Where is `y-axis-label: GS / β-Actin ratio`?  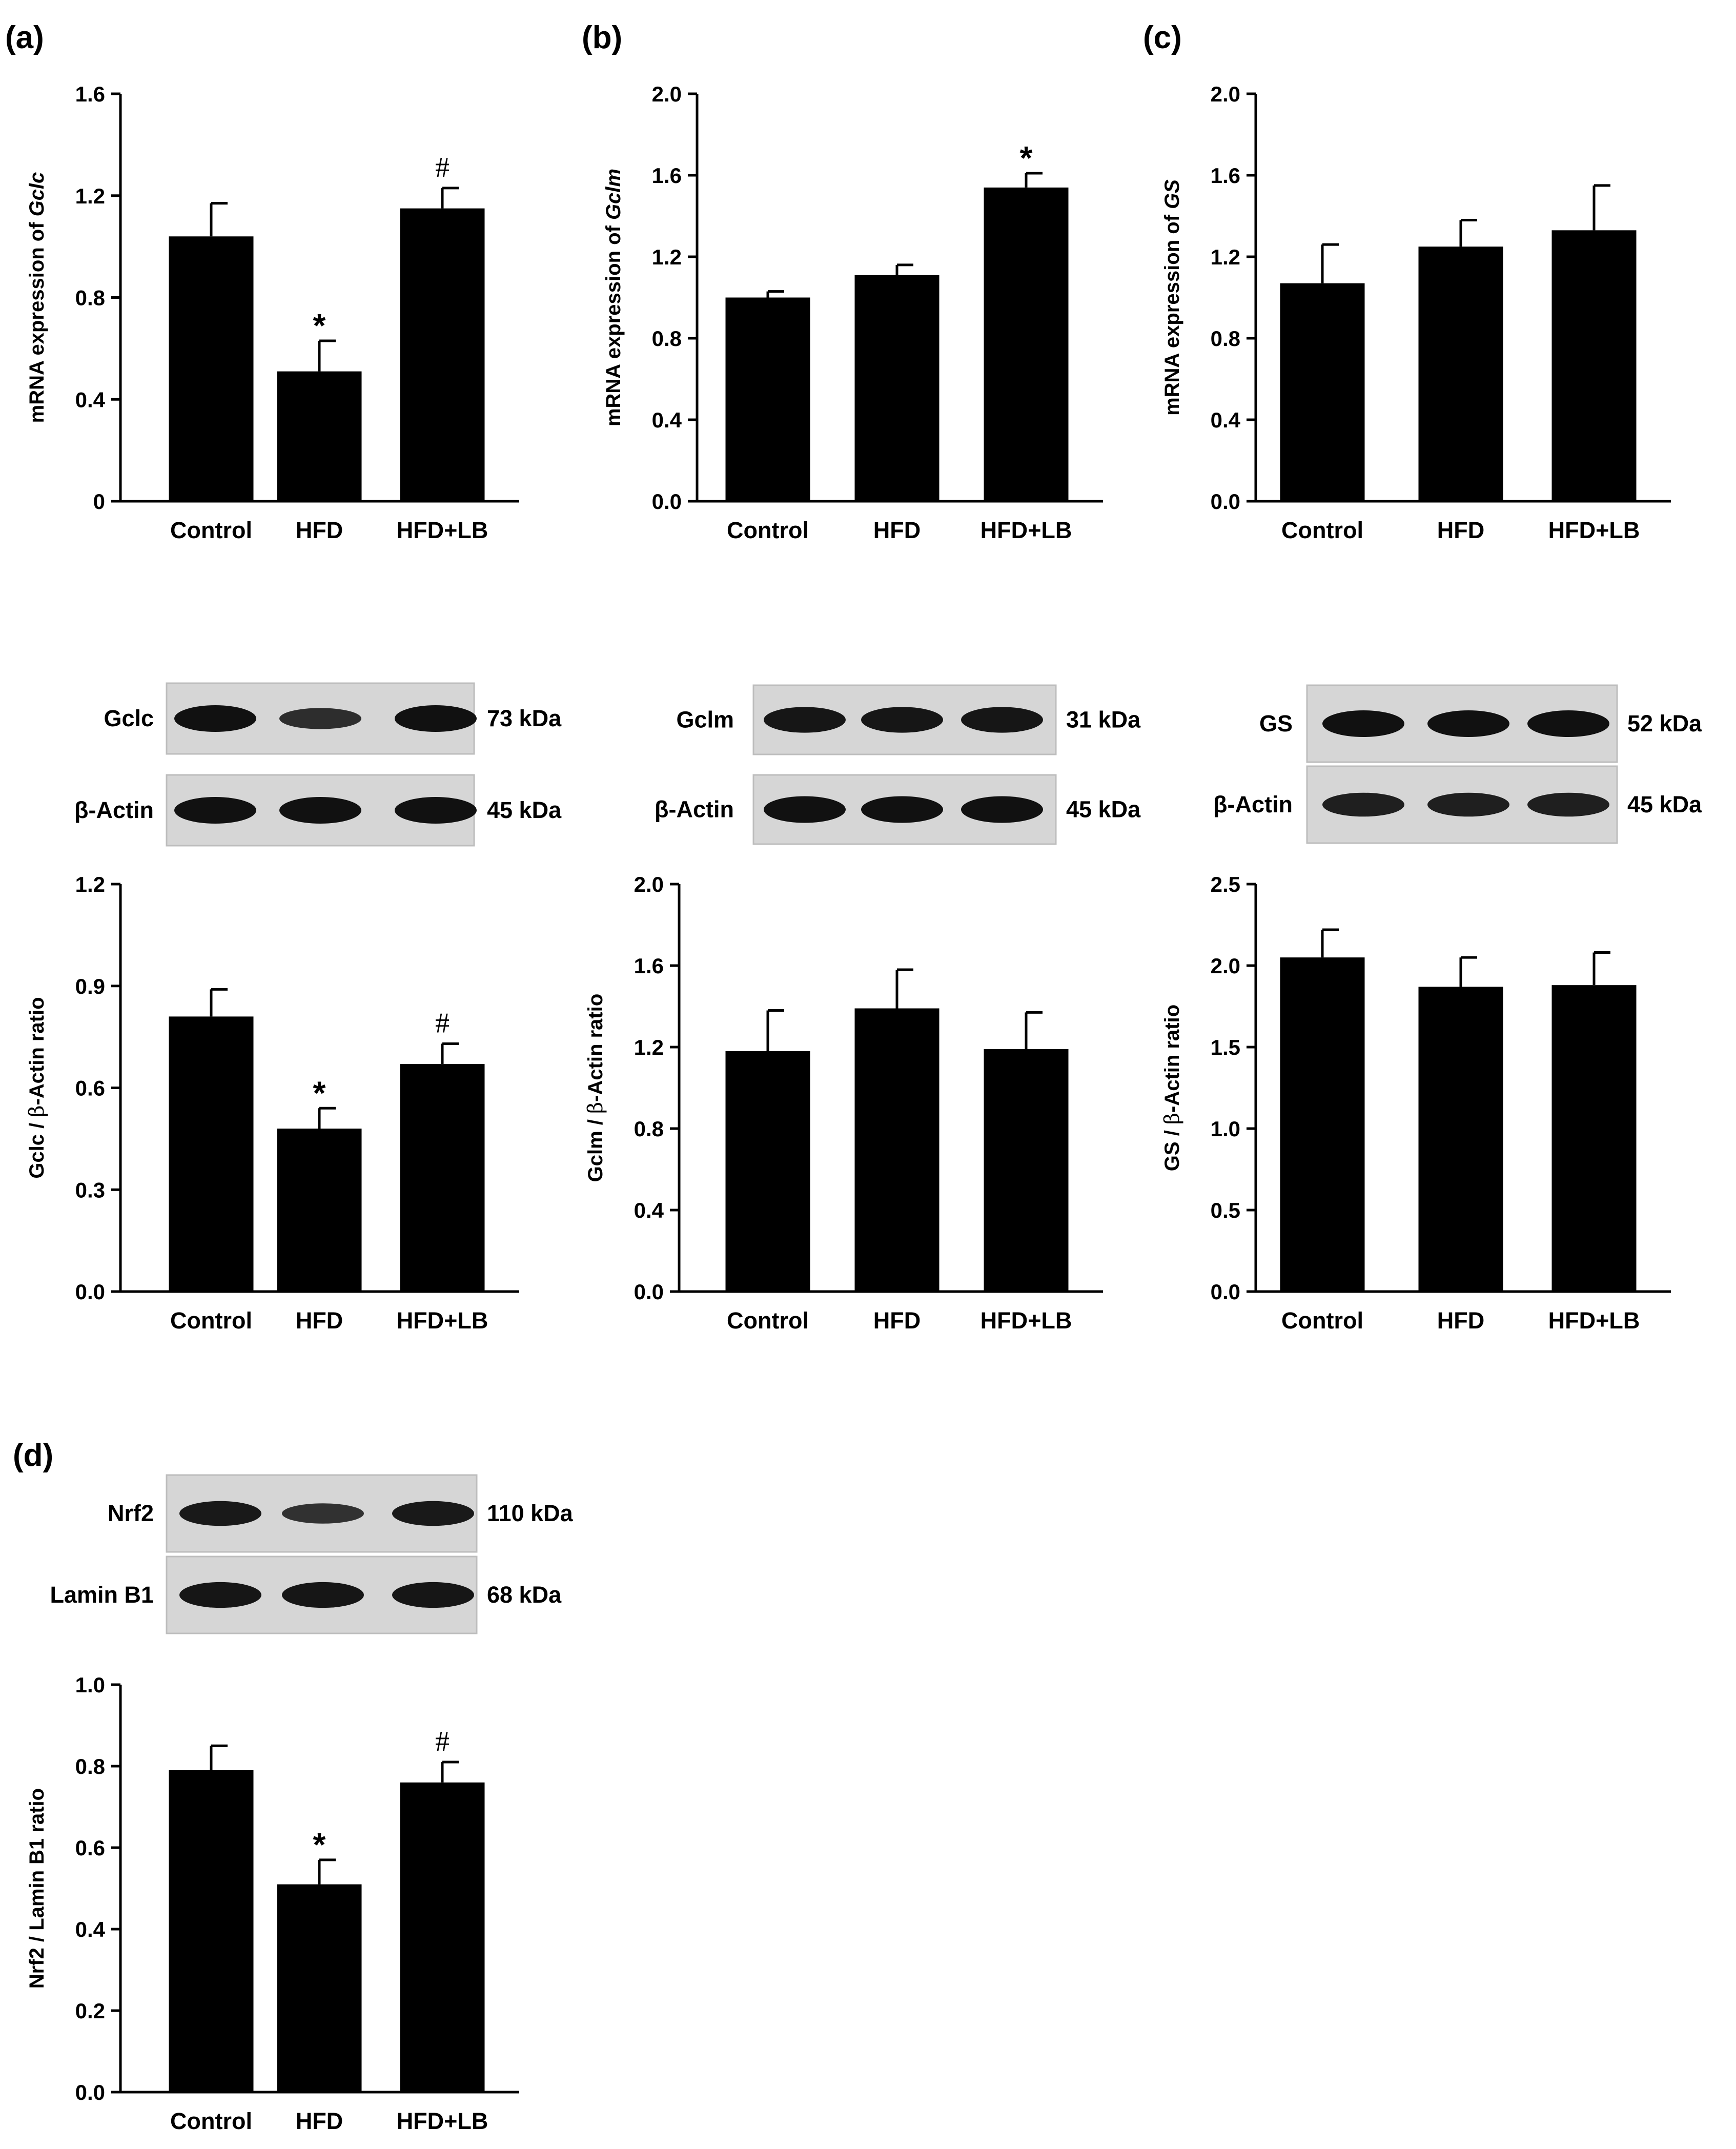 y-axis-label: GS / β-Actin ratio is located at coordinates (1172, 1088).